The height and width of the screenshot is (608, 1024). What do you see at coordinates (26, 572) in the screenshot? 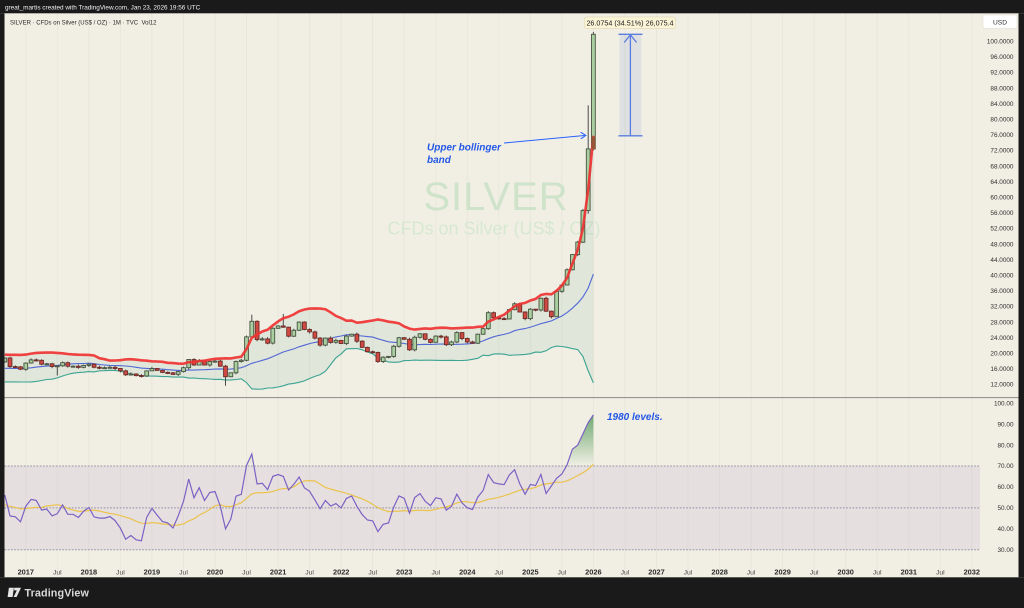
I see `svg-text: 2017` at bounding box center [26, 572].